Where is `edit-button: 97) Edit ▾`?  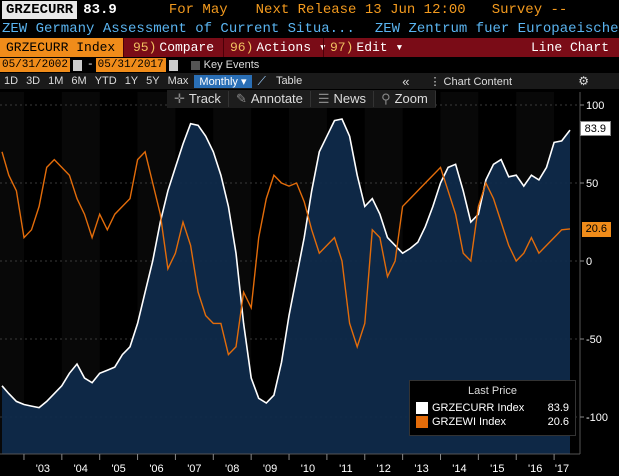 edit-button: 97) Edit ▾ is located at coordinates (363, 47).